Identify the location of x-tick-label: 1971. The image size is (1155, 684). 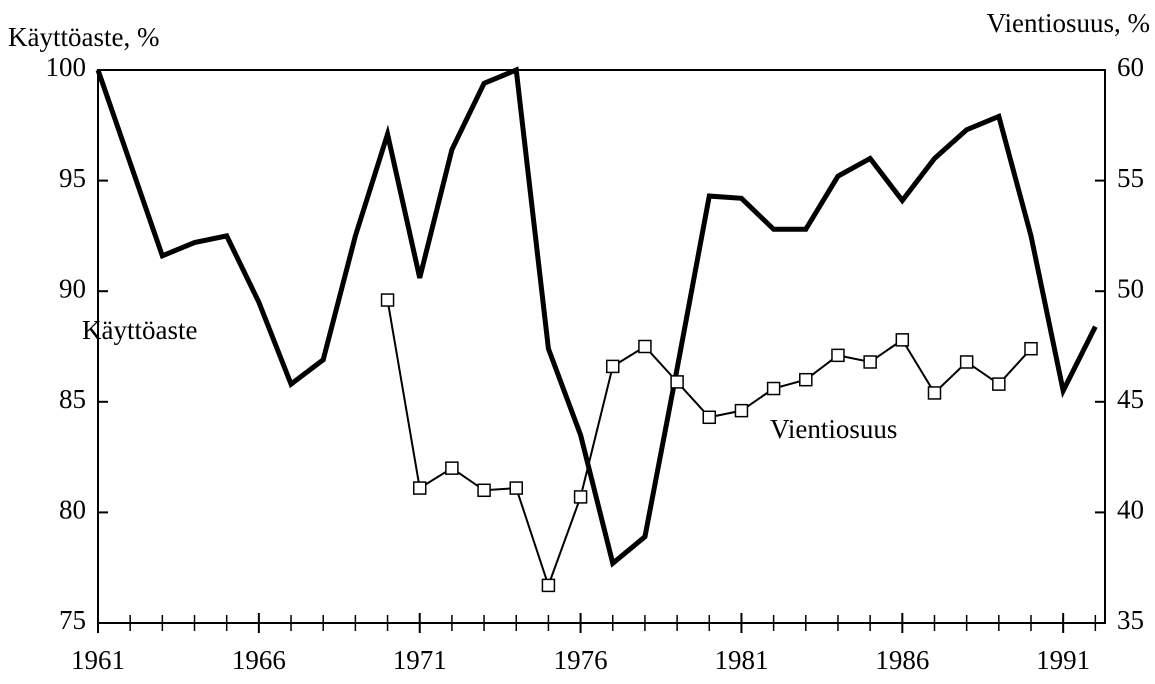
(420, 660).